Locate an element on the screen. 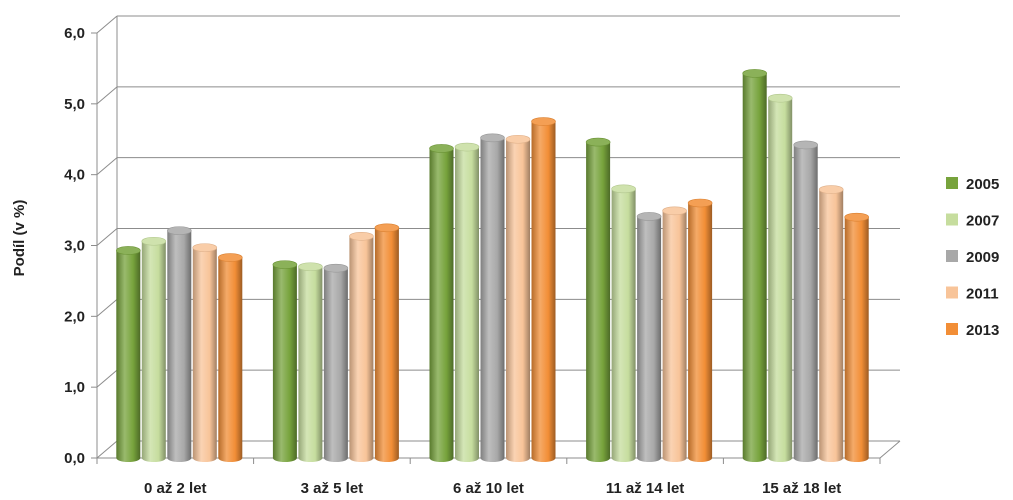 The height and width of the screenshot is (500, 1013). y-tick-label: 4,0 is located at coordinates (74, 175).